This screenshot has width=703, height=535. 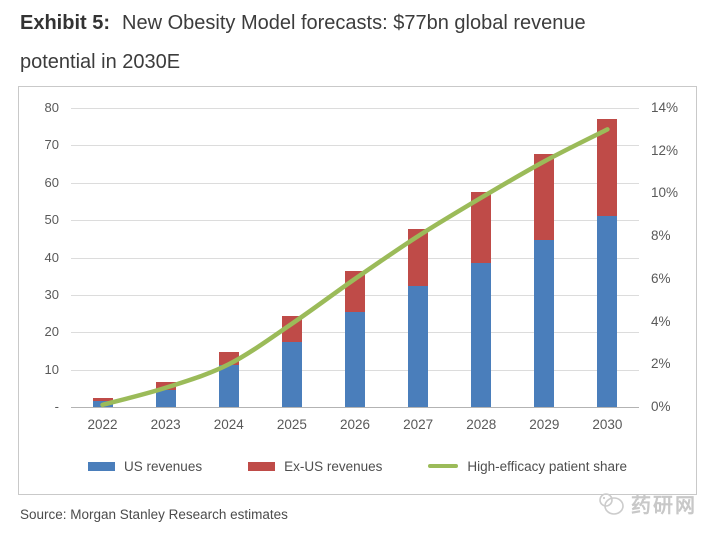 I want to click on right-axis-tick-label: 12%, so click(x=665, y=150).